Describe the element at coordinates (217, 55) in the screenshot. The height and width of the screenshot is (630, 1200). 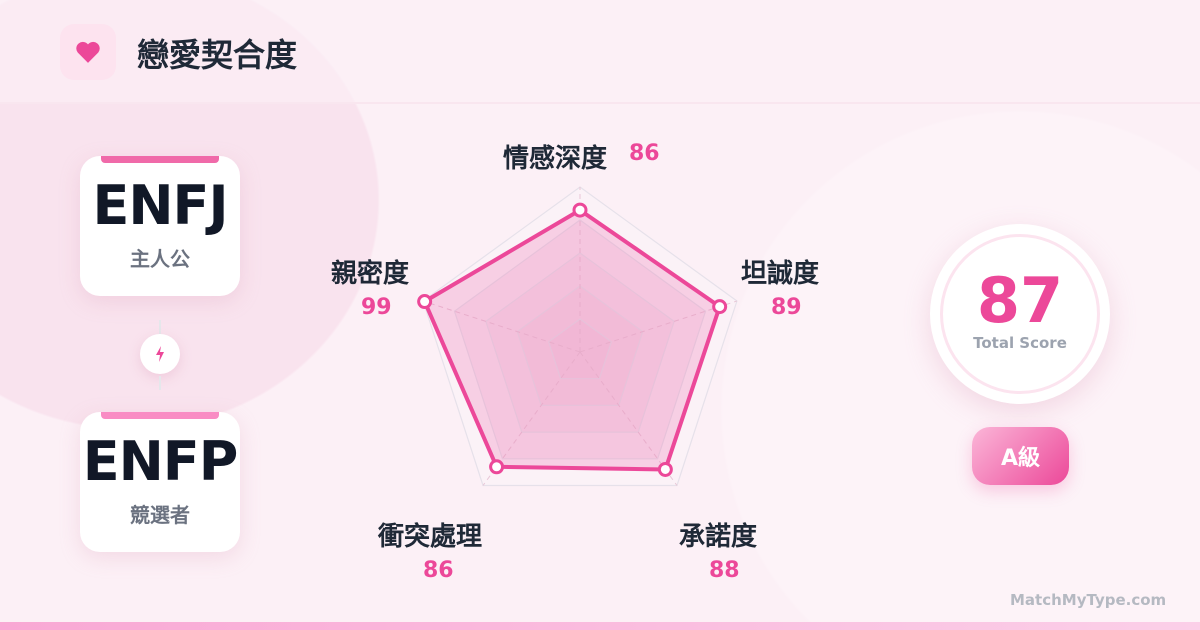
I see `page-title: 戀愛契合度` at that location.